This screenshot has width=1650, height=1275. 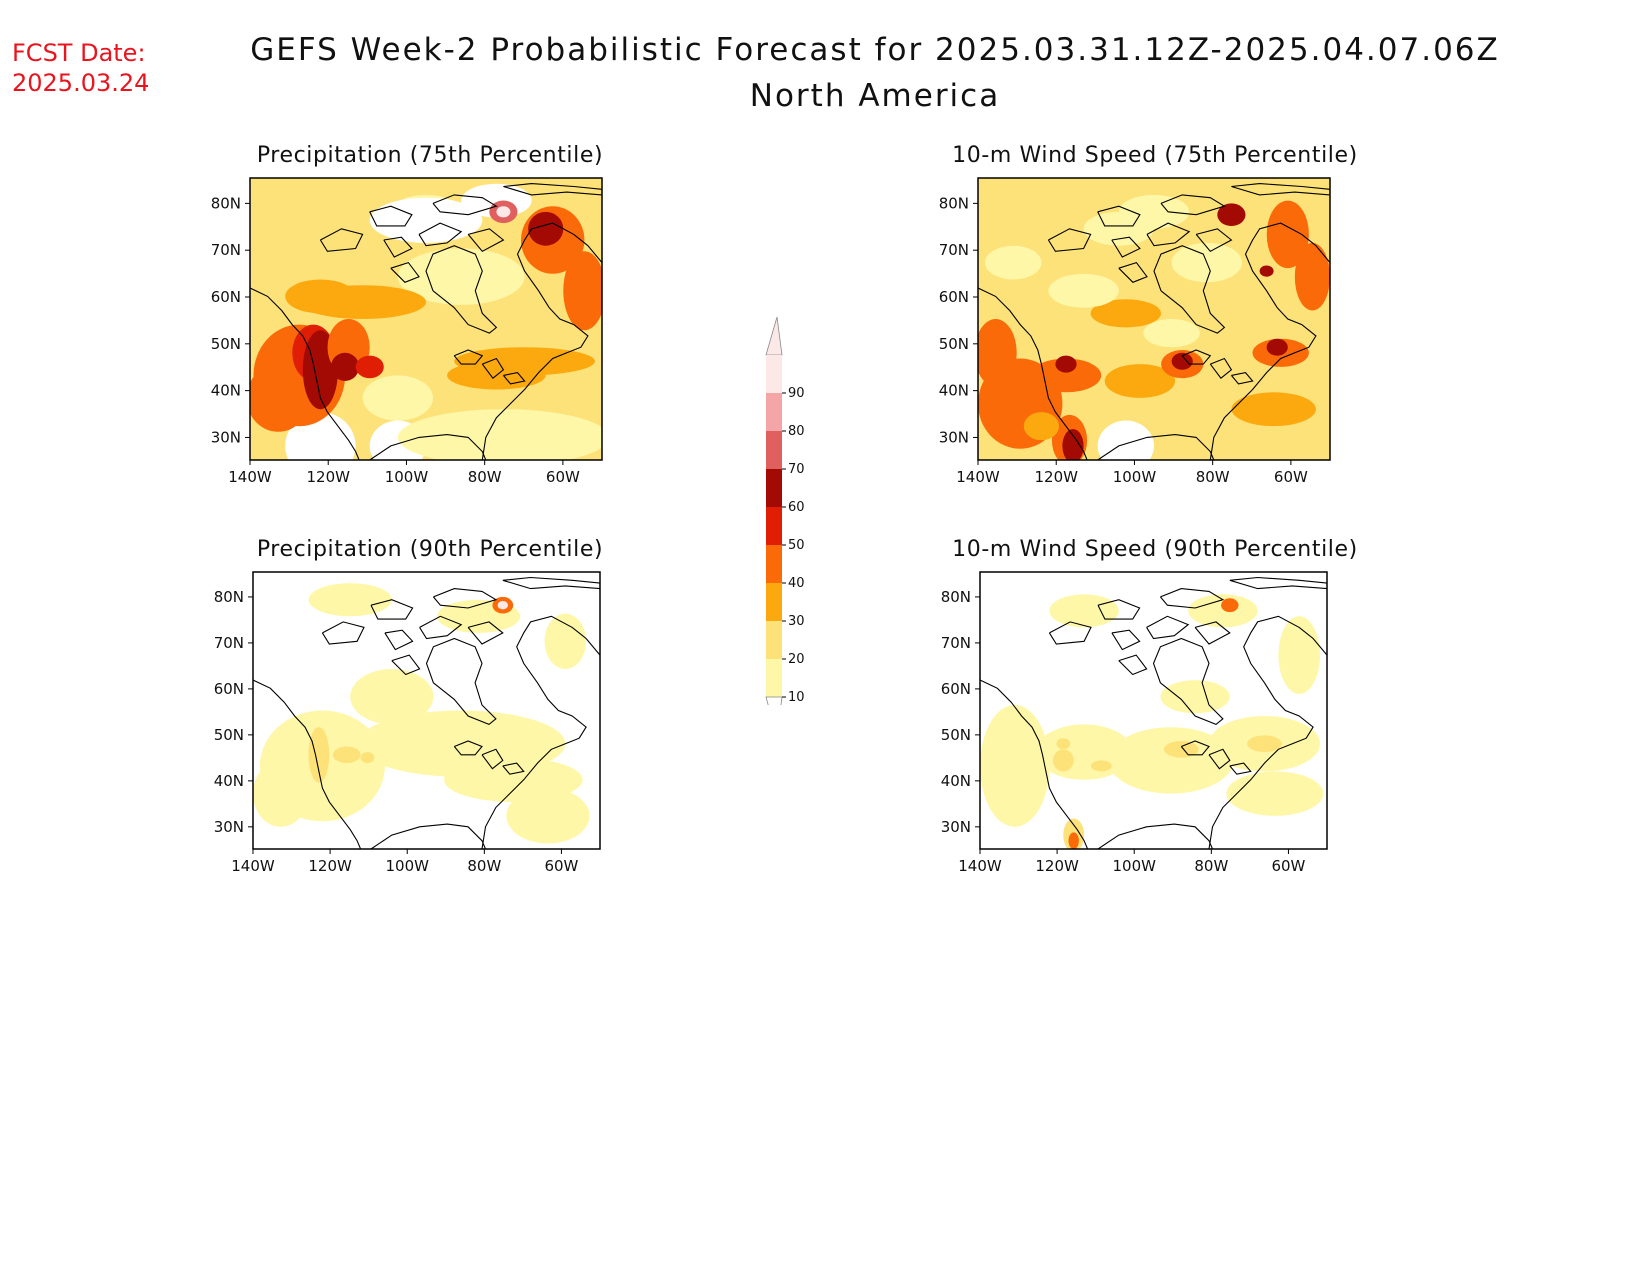 I want to click on lat-tick-label: 50N, so click(x=226, y=344).